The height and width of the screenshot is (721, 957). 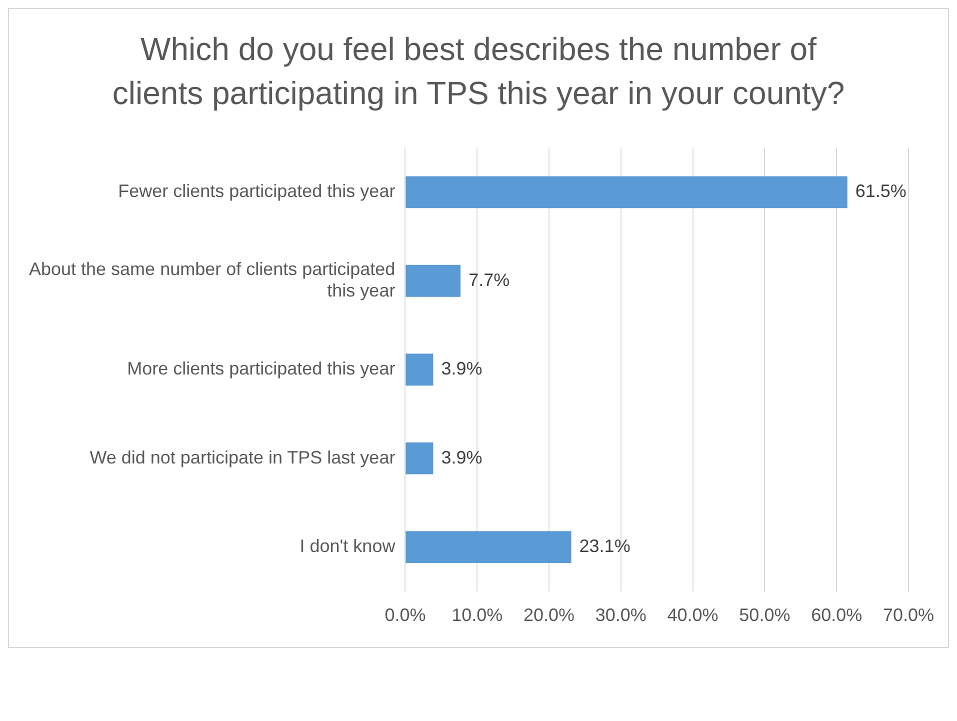 What do you see at coordinates (620, 615) in the screenshot?
I see `x-tick-label: 30.0%` at bounding box center [620, 615].